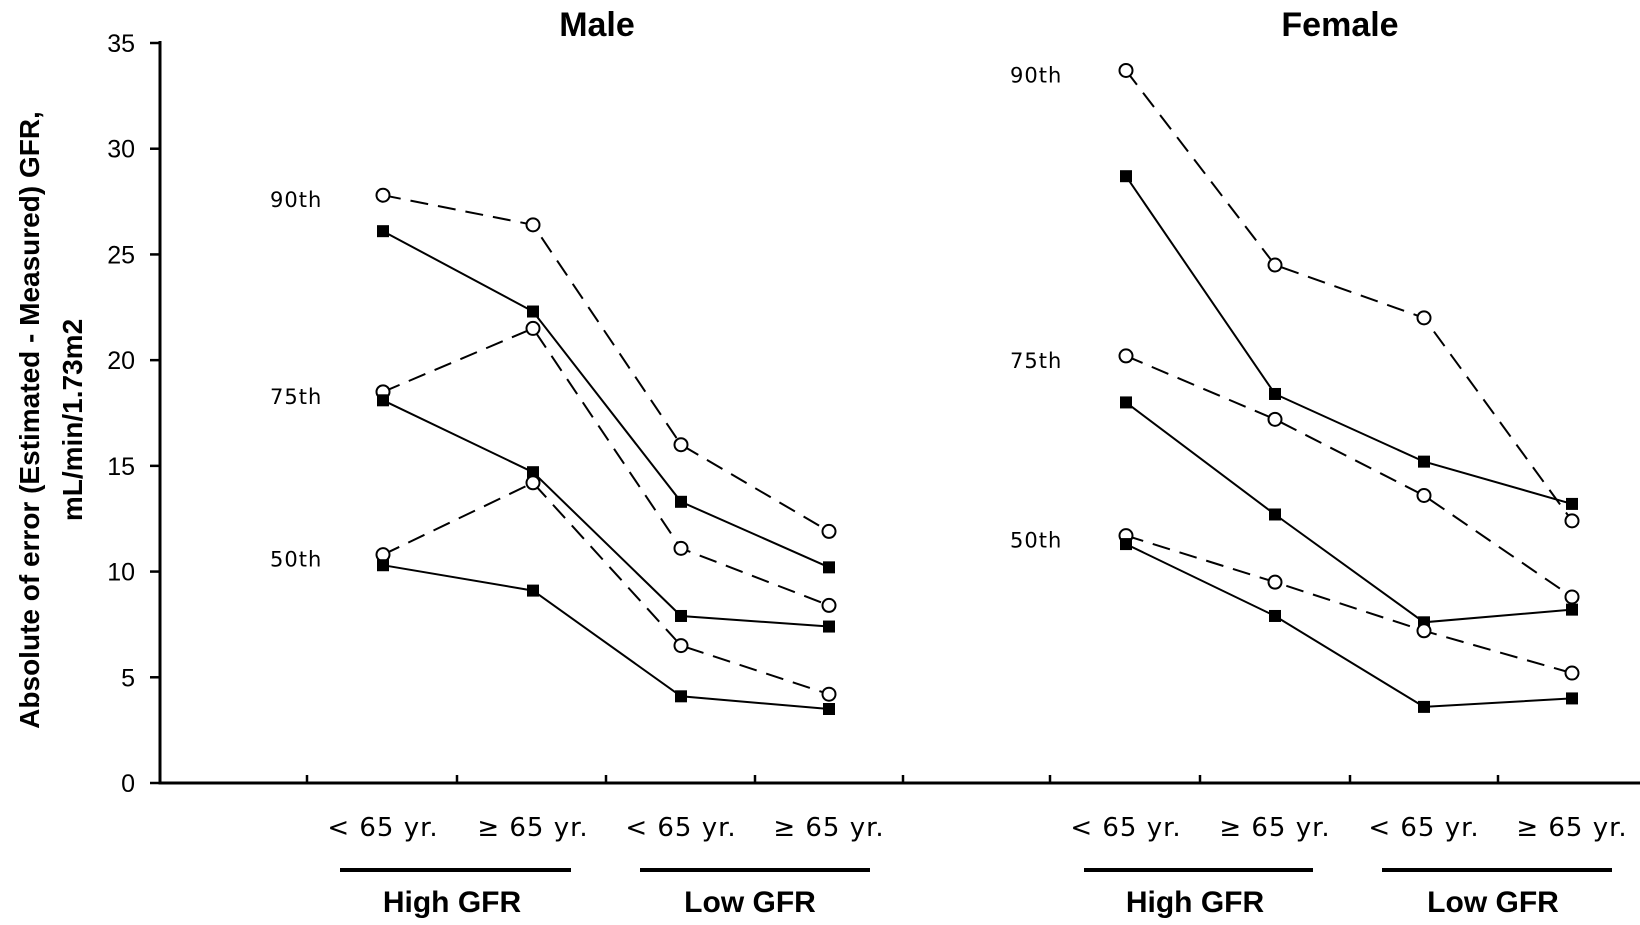  Describe the element at coordinates (121, 44) in the screenshot. I see `y-tick-label: 35` at that location.